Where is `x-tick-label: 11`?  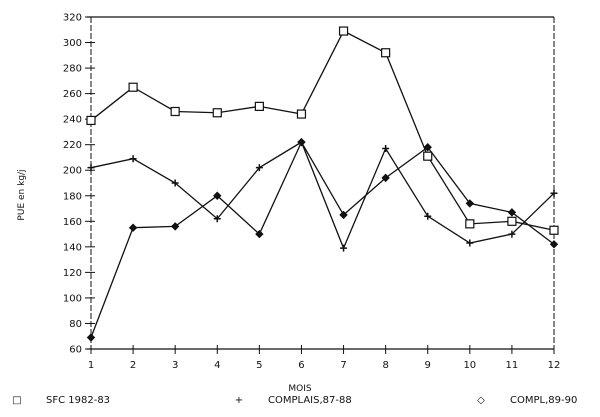 x-tick-label: 11 is located at coordinates (512, 365).